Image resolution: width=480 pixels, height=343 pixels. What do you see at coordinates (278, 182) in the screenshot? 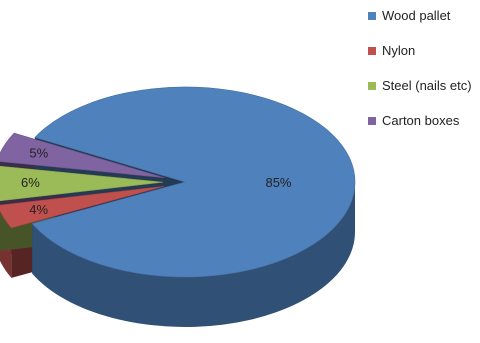
I see `slice-label-wood-pallet: 85%` at bounding box center [278, 182].